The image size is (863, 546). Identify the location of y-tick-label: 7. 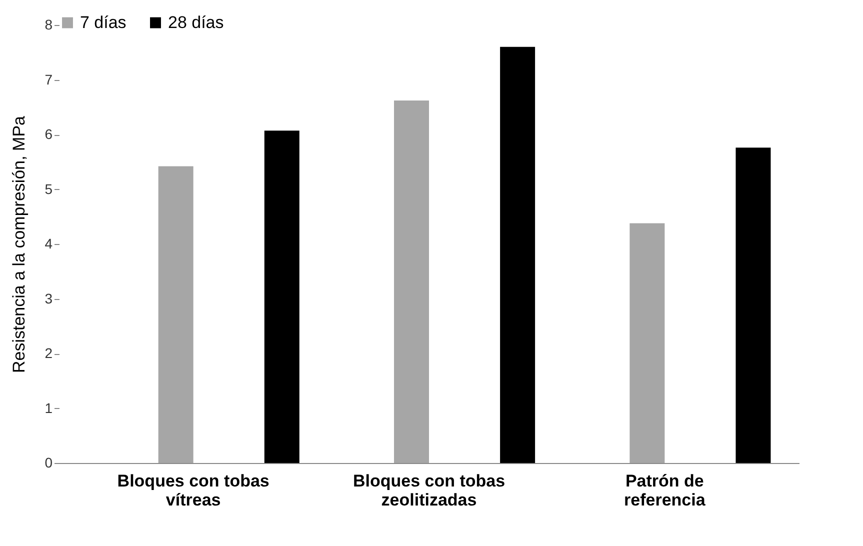
(48, 79).